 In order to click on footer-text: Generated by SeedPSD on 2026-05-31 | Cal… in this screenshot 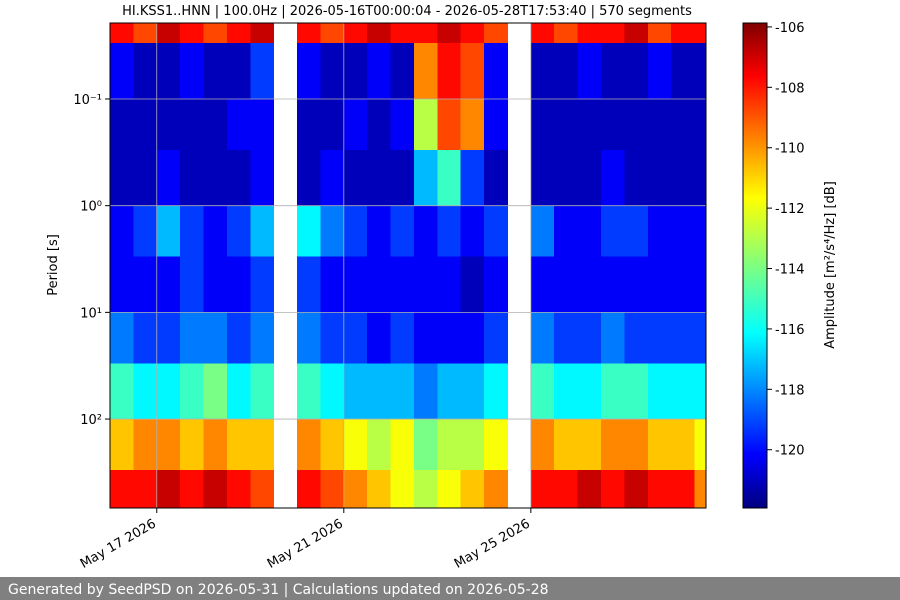, I will do `click(278, 590)`.